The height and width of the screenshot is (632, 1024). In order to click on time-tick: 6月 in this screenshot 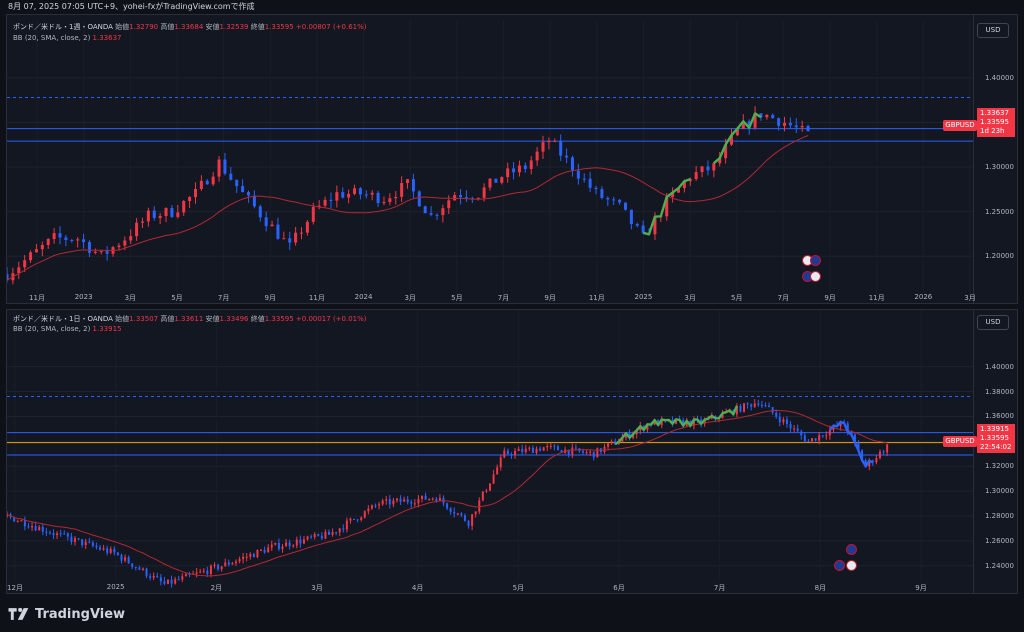, I will do `click(619, 588)`.